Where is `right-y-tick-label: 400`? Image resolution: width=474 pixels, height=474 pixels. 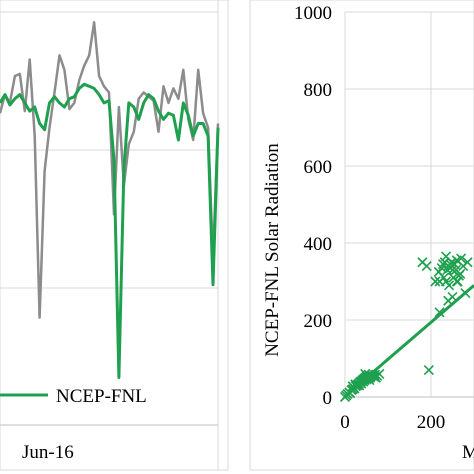 right-y-tick-label: 400 is located at coordinates (318, 244).